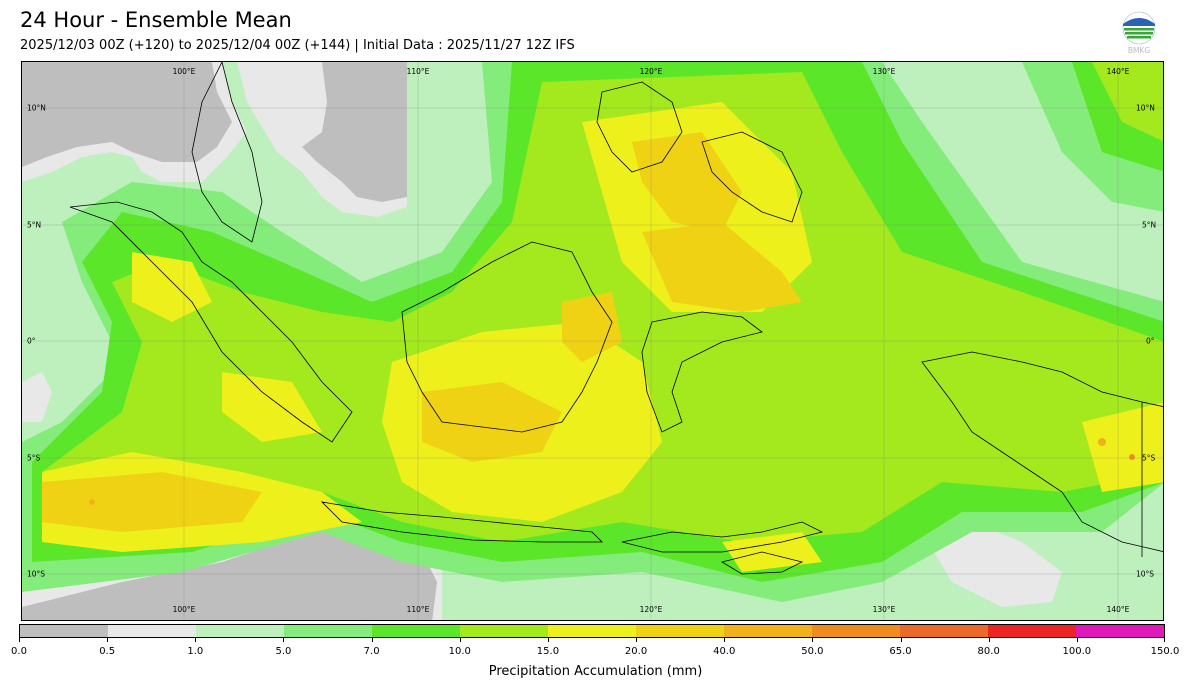  Describe the element at coordinates (651, 71) in the screenshot. I see `lon-label-top: 120°E` at that location.